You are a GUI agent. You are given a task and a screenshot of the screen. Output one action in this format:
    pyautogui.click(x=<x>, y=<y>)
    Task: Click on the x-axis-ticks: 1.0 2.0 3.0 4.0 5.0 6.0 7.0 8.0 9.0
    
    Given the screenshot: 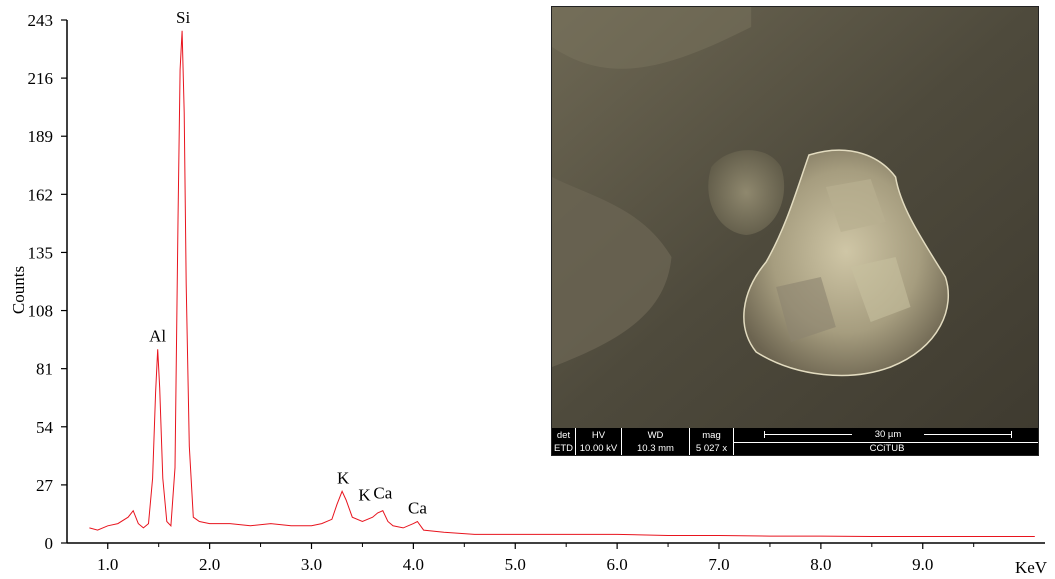 What is the action you would take?
    pyautogui.click(x=536, y=558)
    